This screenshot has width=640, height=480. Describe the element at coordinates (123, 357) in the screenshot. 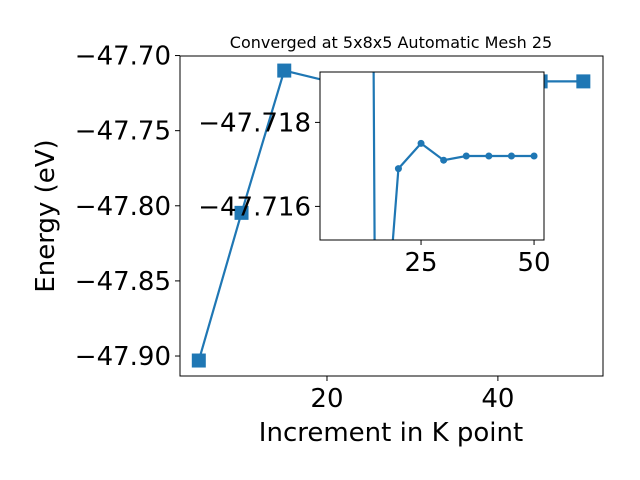

I see `y-tick-label: −47.90` at that location.